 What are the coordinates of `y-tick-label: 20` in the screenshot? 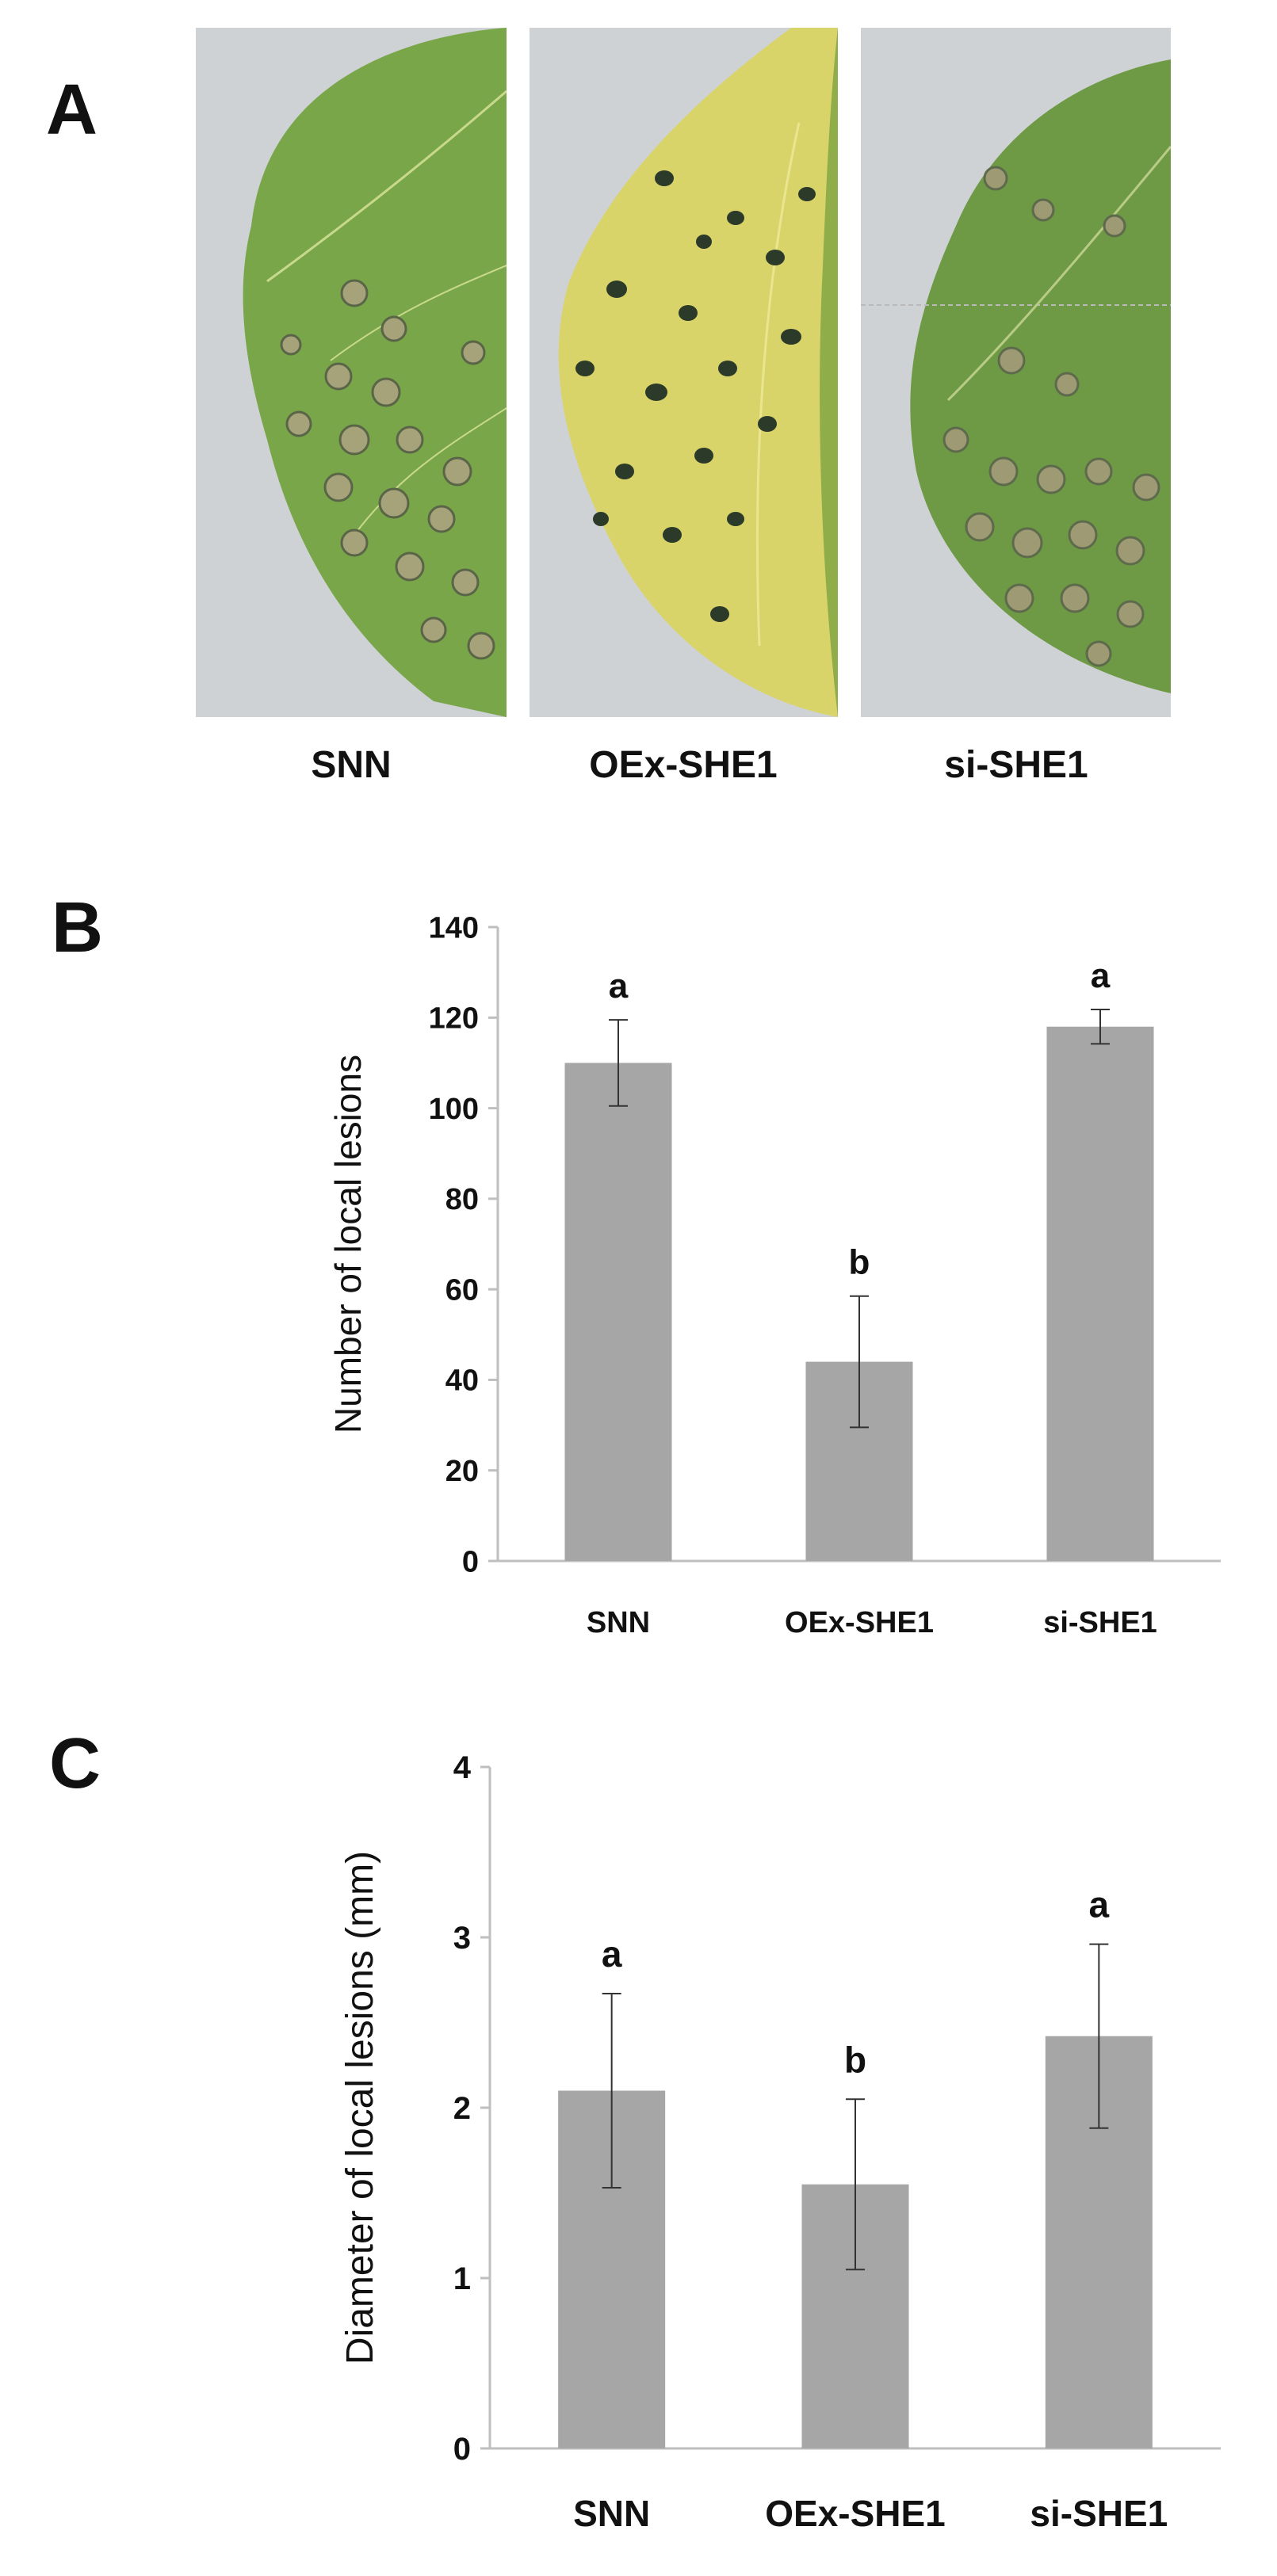 It's located at (462, 1471).